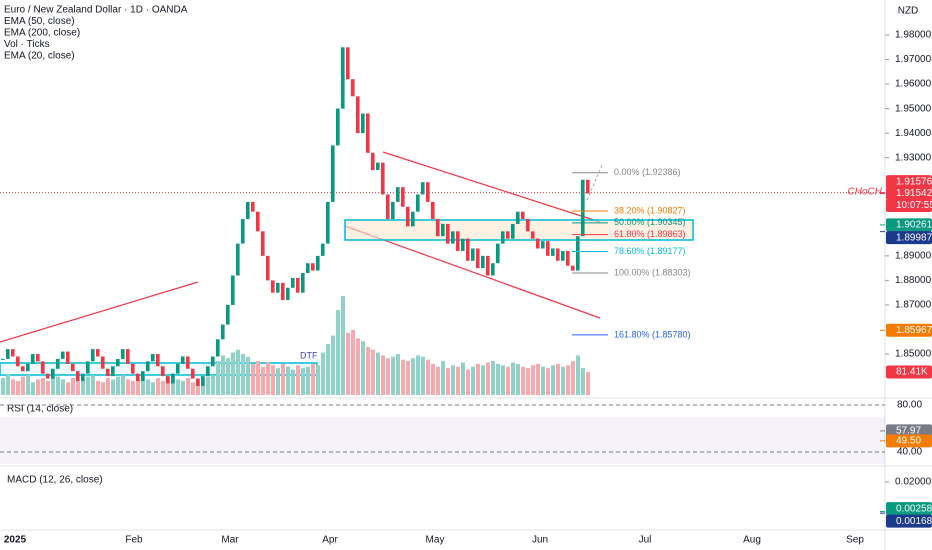  Describe the element at coordinates (309, 355) in the screenshot. I see `dtf-label: DTF` at that location.